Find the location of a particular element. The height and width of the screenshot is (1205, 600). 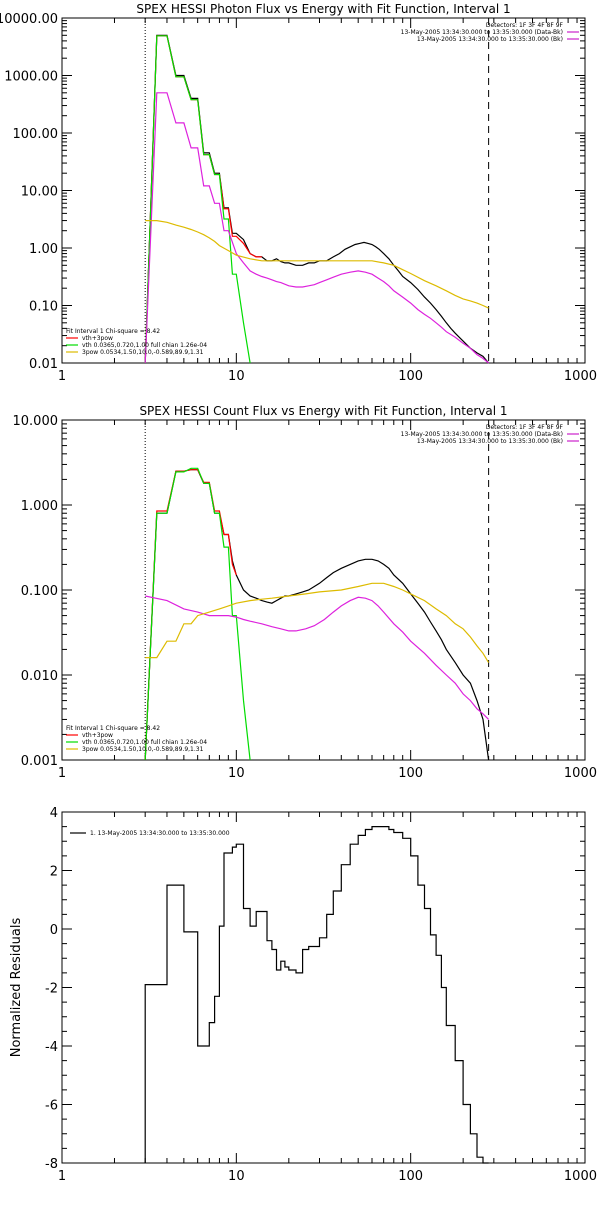

y-tick-label: 0.10 is located at coordinates (43, 307).